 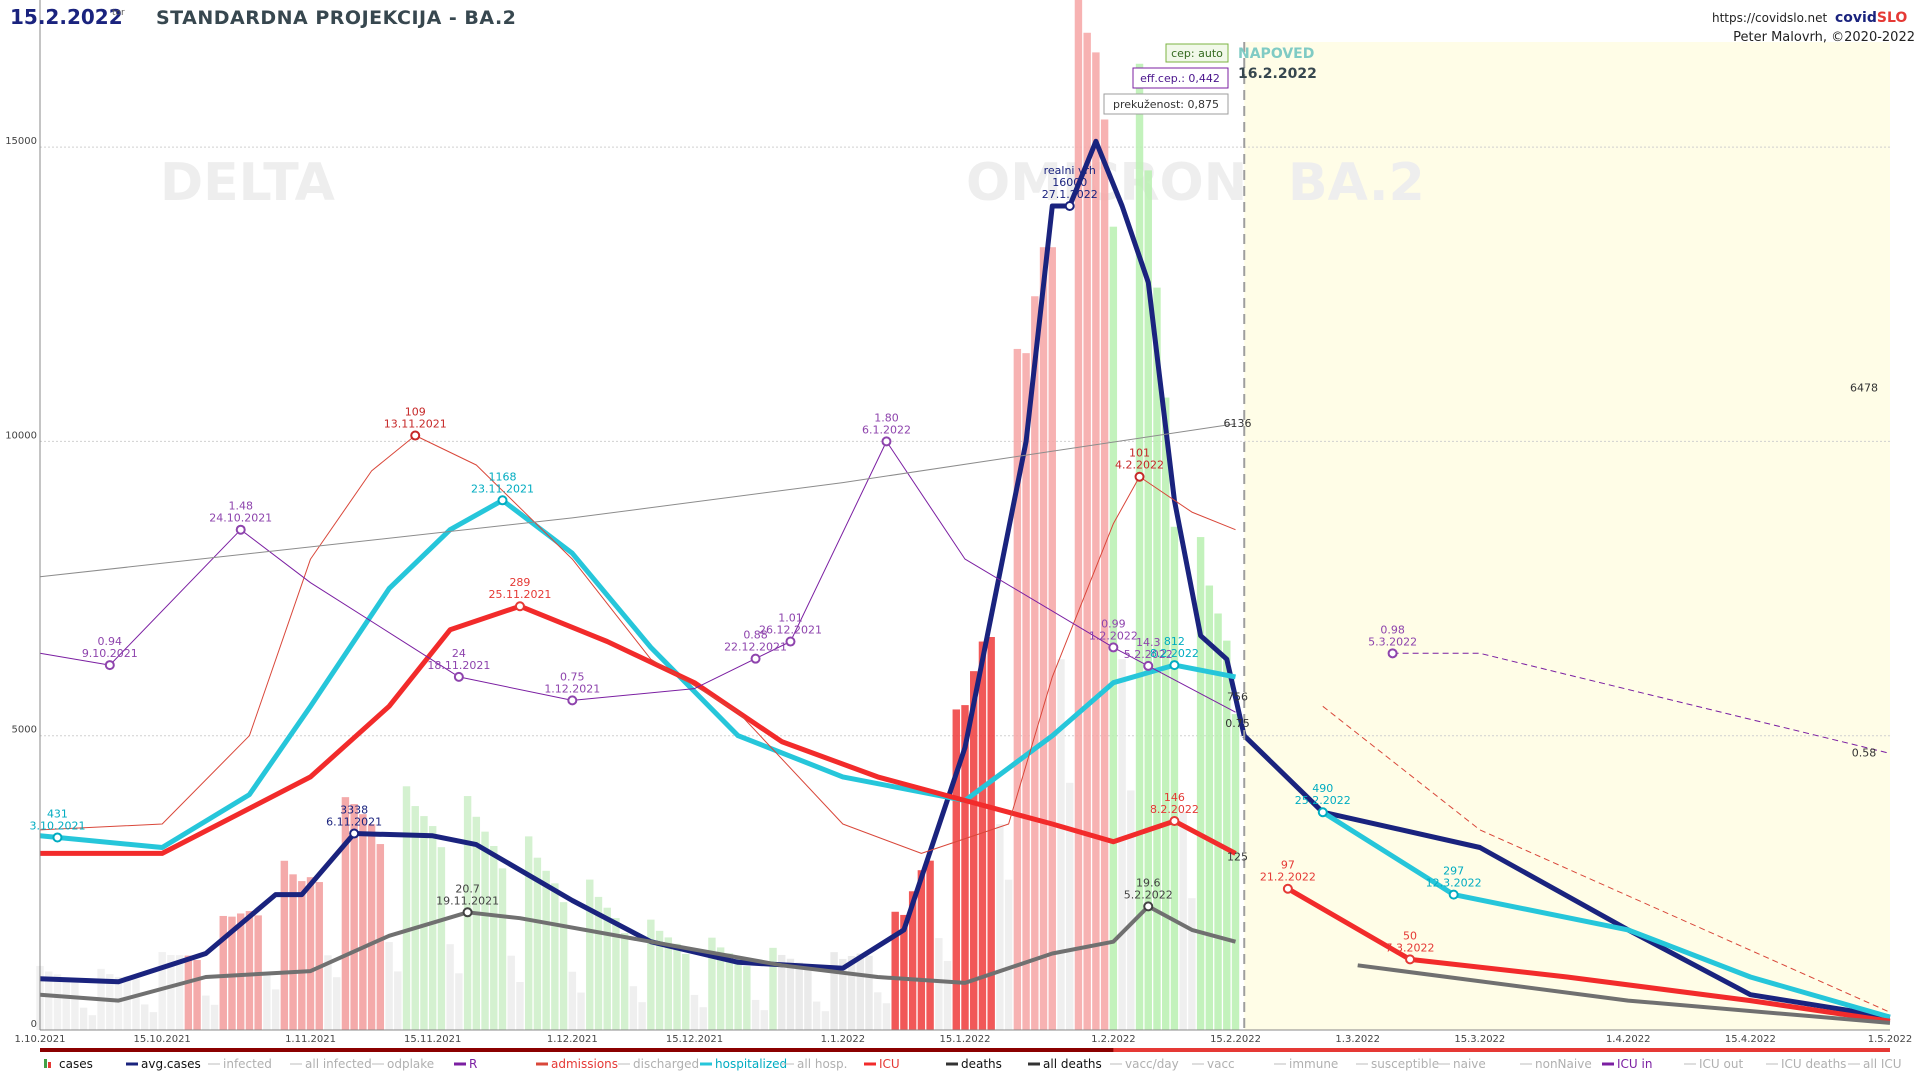 I want to click on annotation: 0.991.2.2022, so click(x=1113, y=635).